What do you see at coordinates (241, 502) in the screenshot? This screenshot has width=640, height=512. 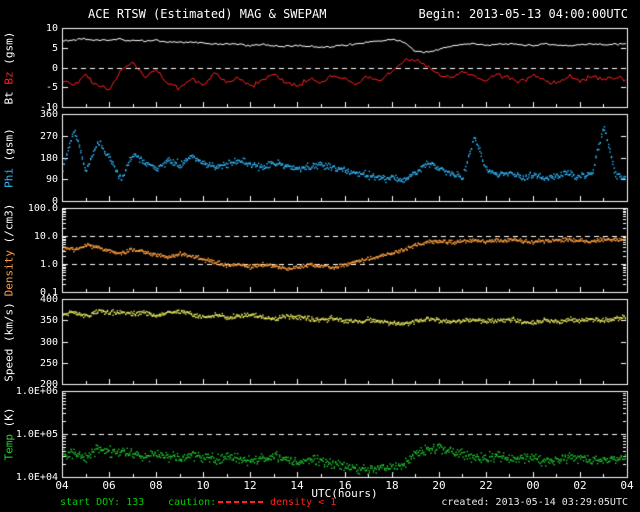 I see `caution-density-marker` at bounding box center [241, 502].